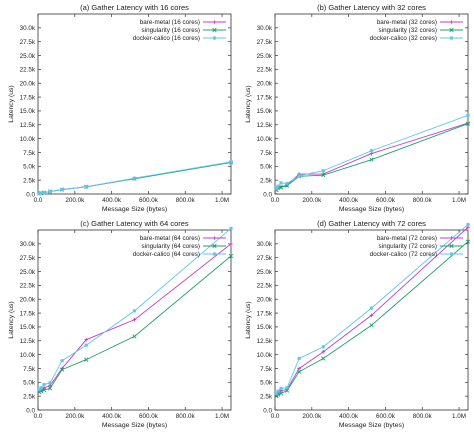 The image size is (474, 434). What do you see at coordinates (371, 7) in the screenshot?
I see `chart-title: (b) Gather Latency with 32 cores` at bounding box center [371, 7].